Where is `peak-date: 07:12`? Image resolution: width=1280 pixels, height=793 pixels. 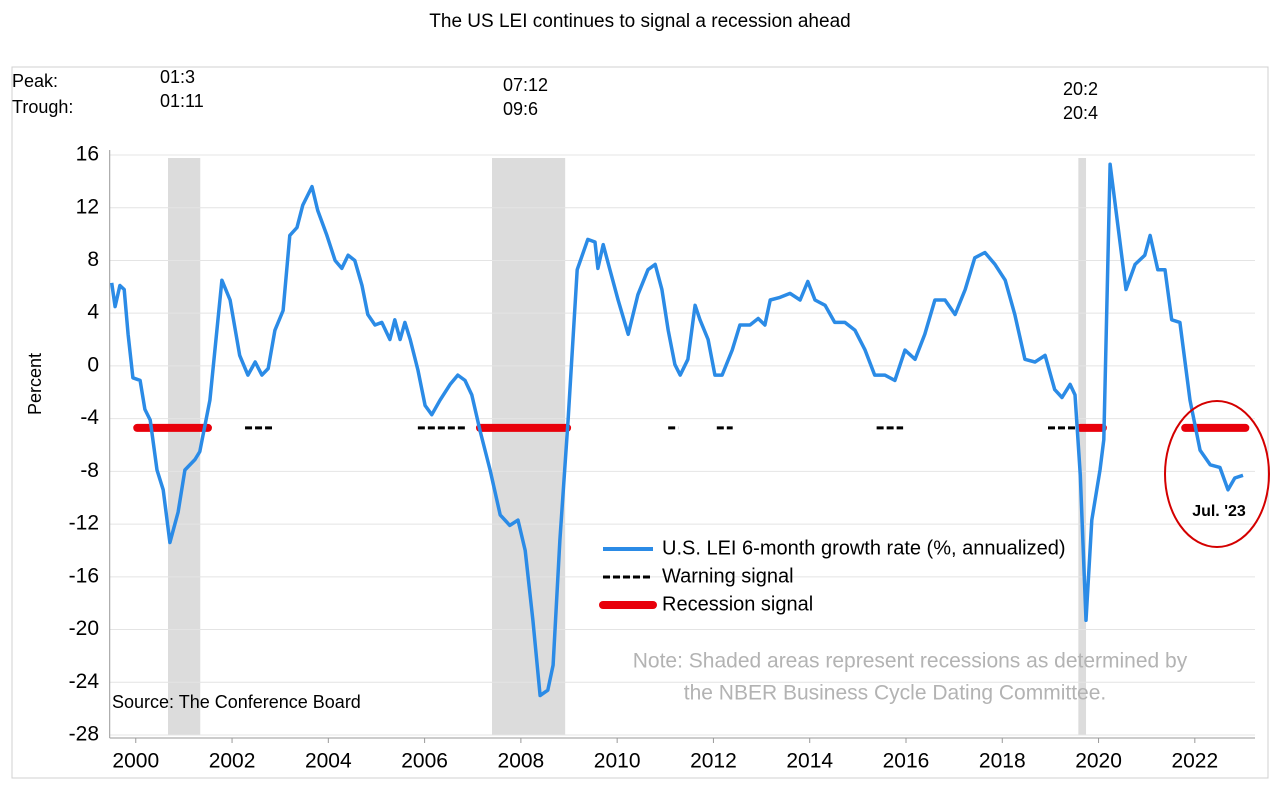 peak-date: 07:12 is located at coordinates (525, 85).